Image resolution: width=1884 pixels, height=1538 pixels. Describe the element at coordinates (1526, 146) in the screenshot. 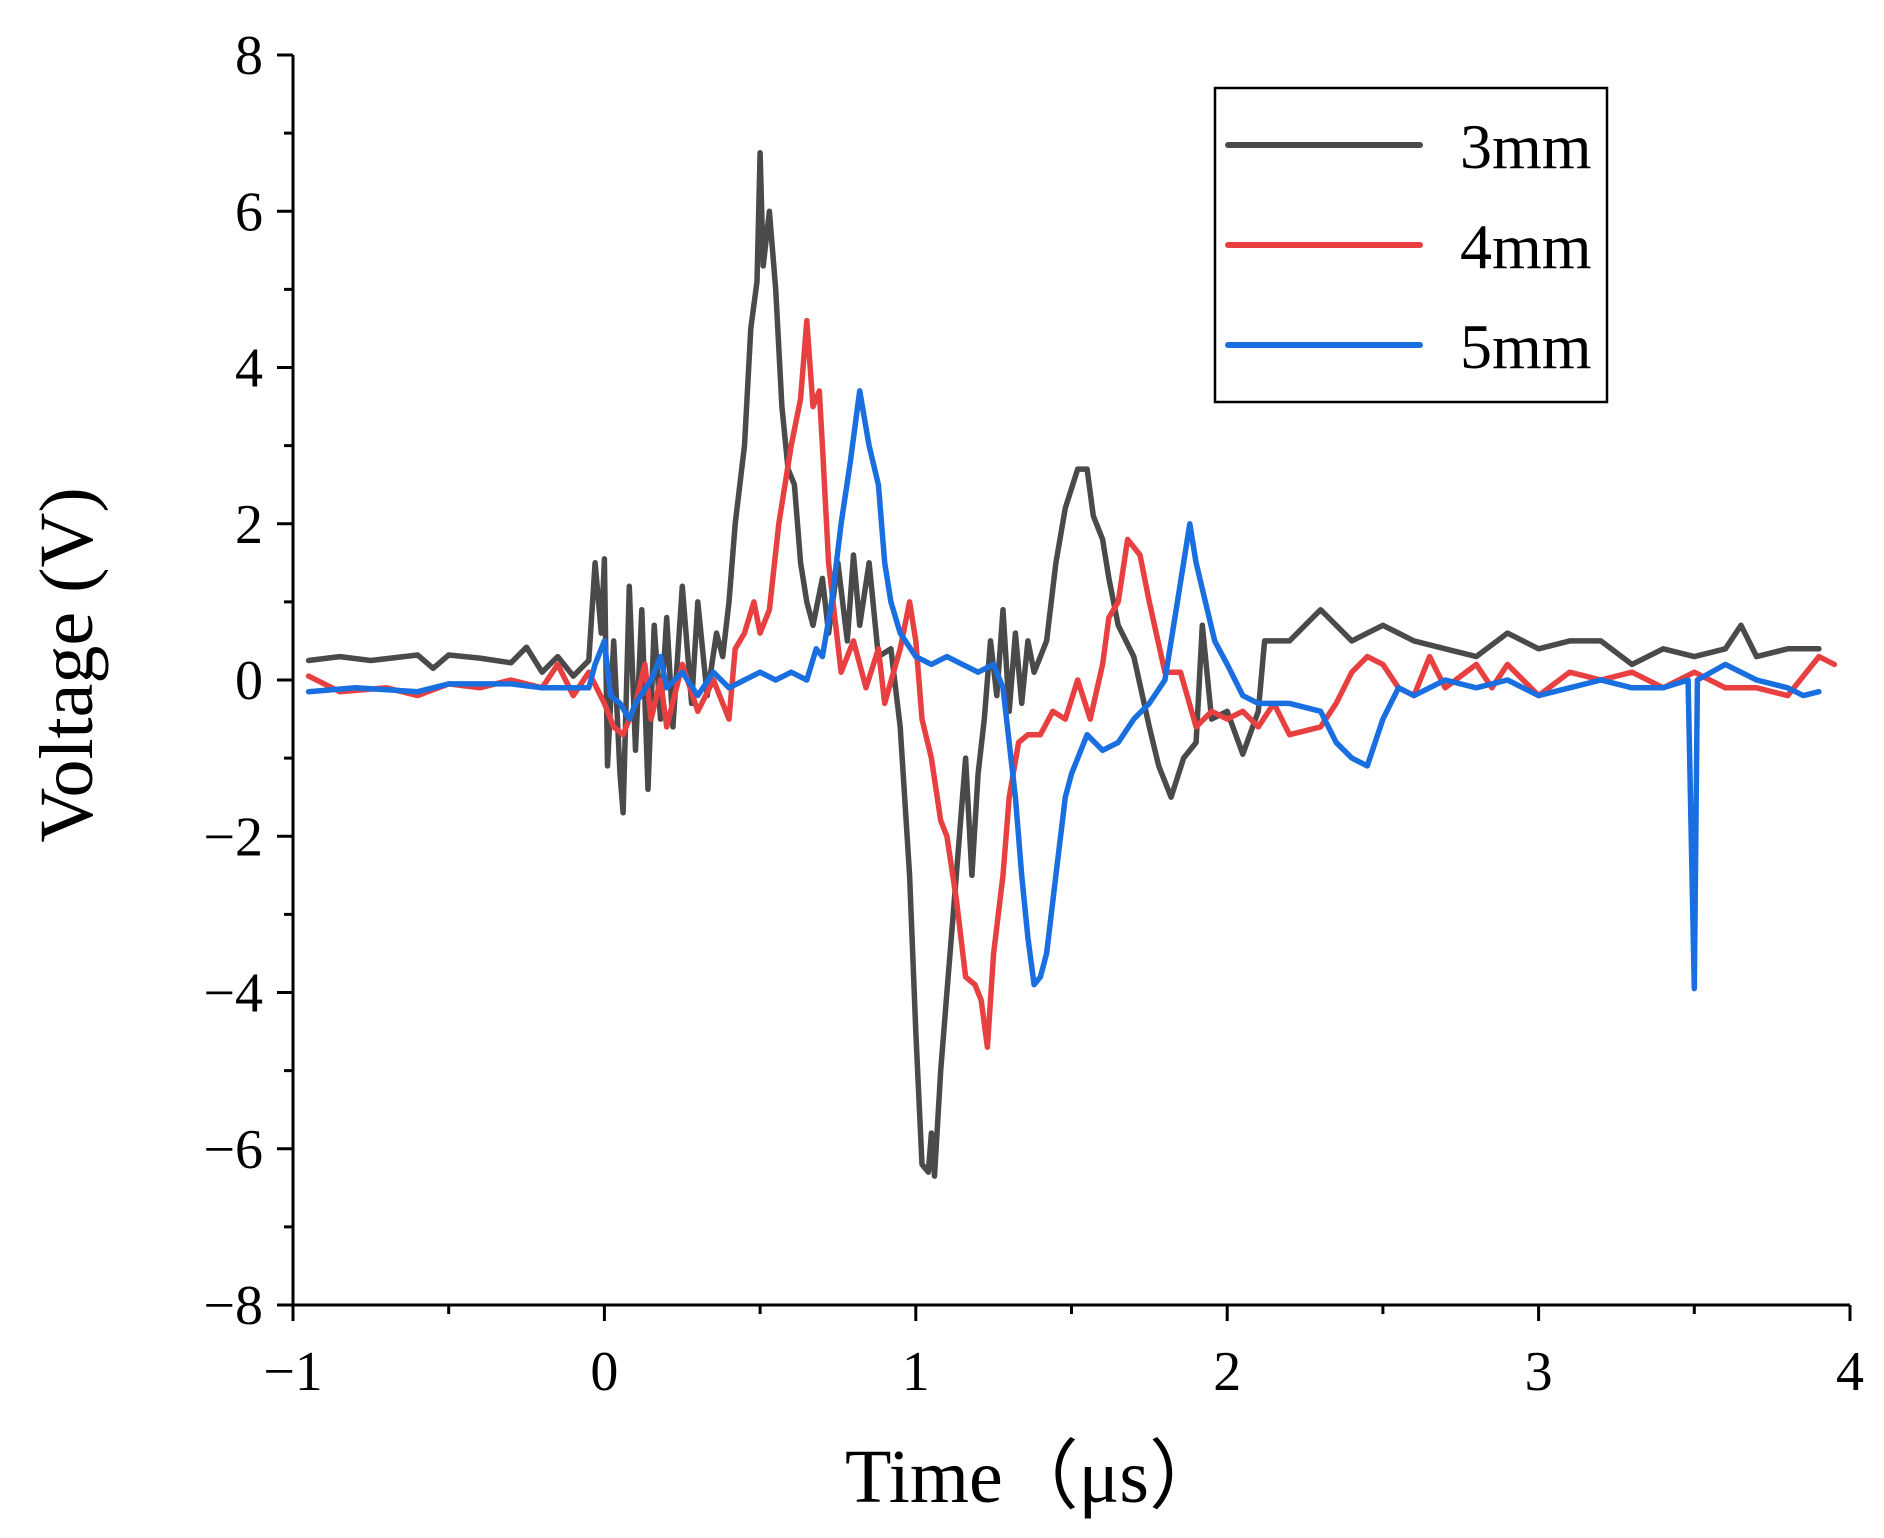

I see `legend-label-3mm: 3mm` at that location.